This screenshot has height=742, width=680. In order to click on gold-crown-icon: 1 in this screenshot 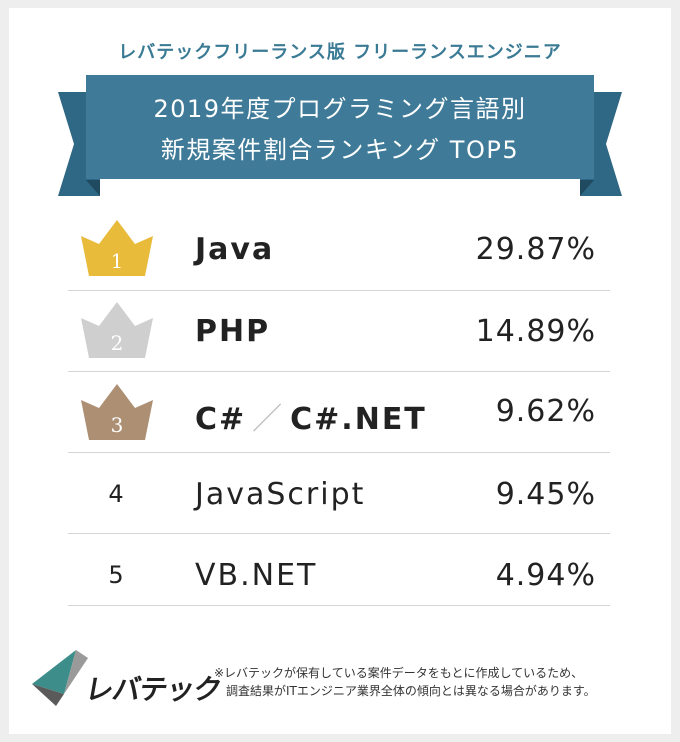, I will do `click(117, 248)`.